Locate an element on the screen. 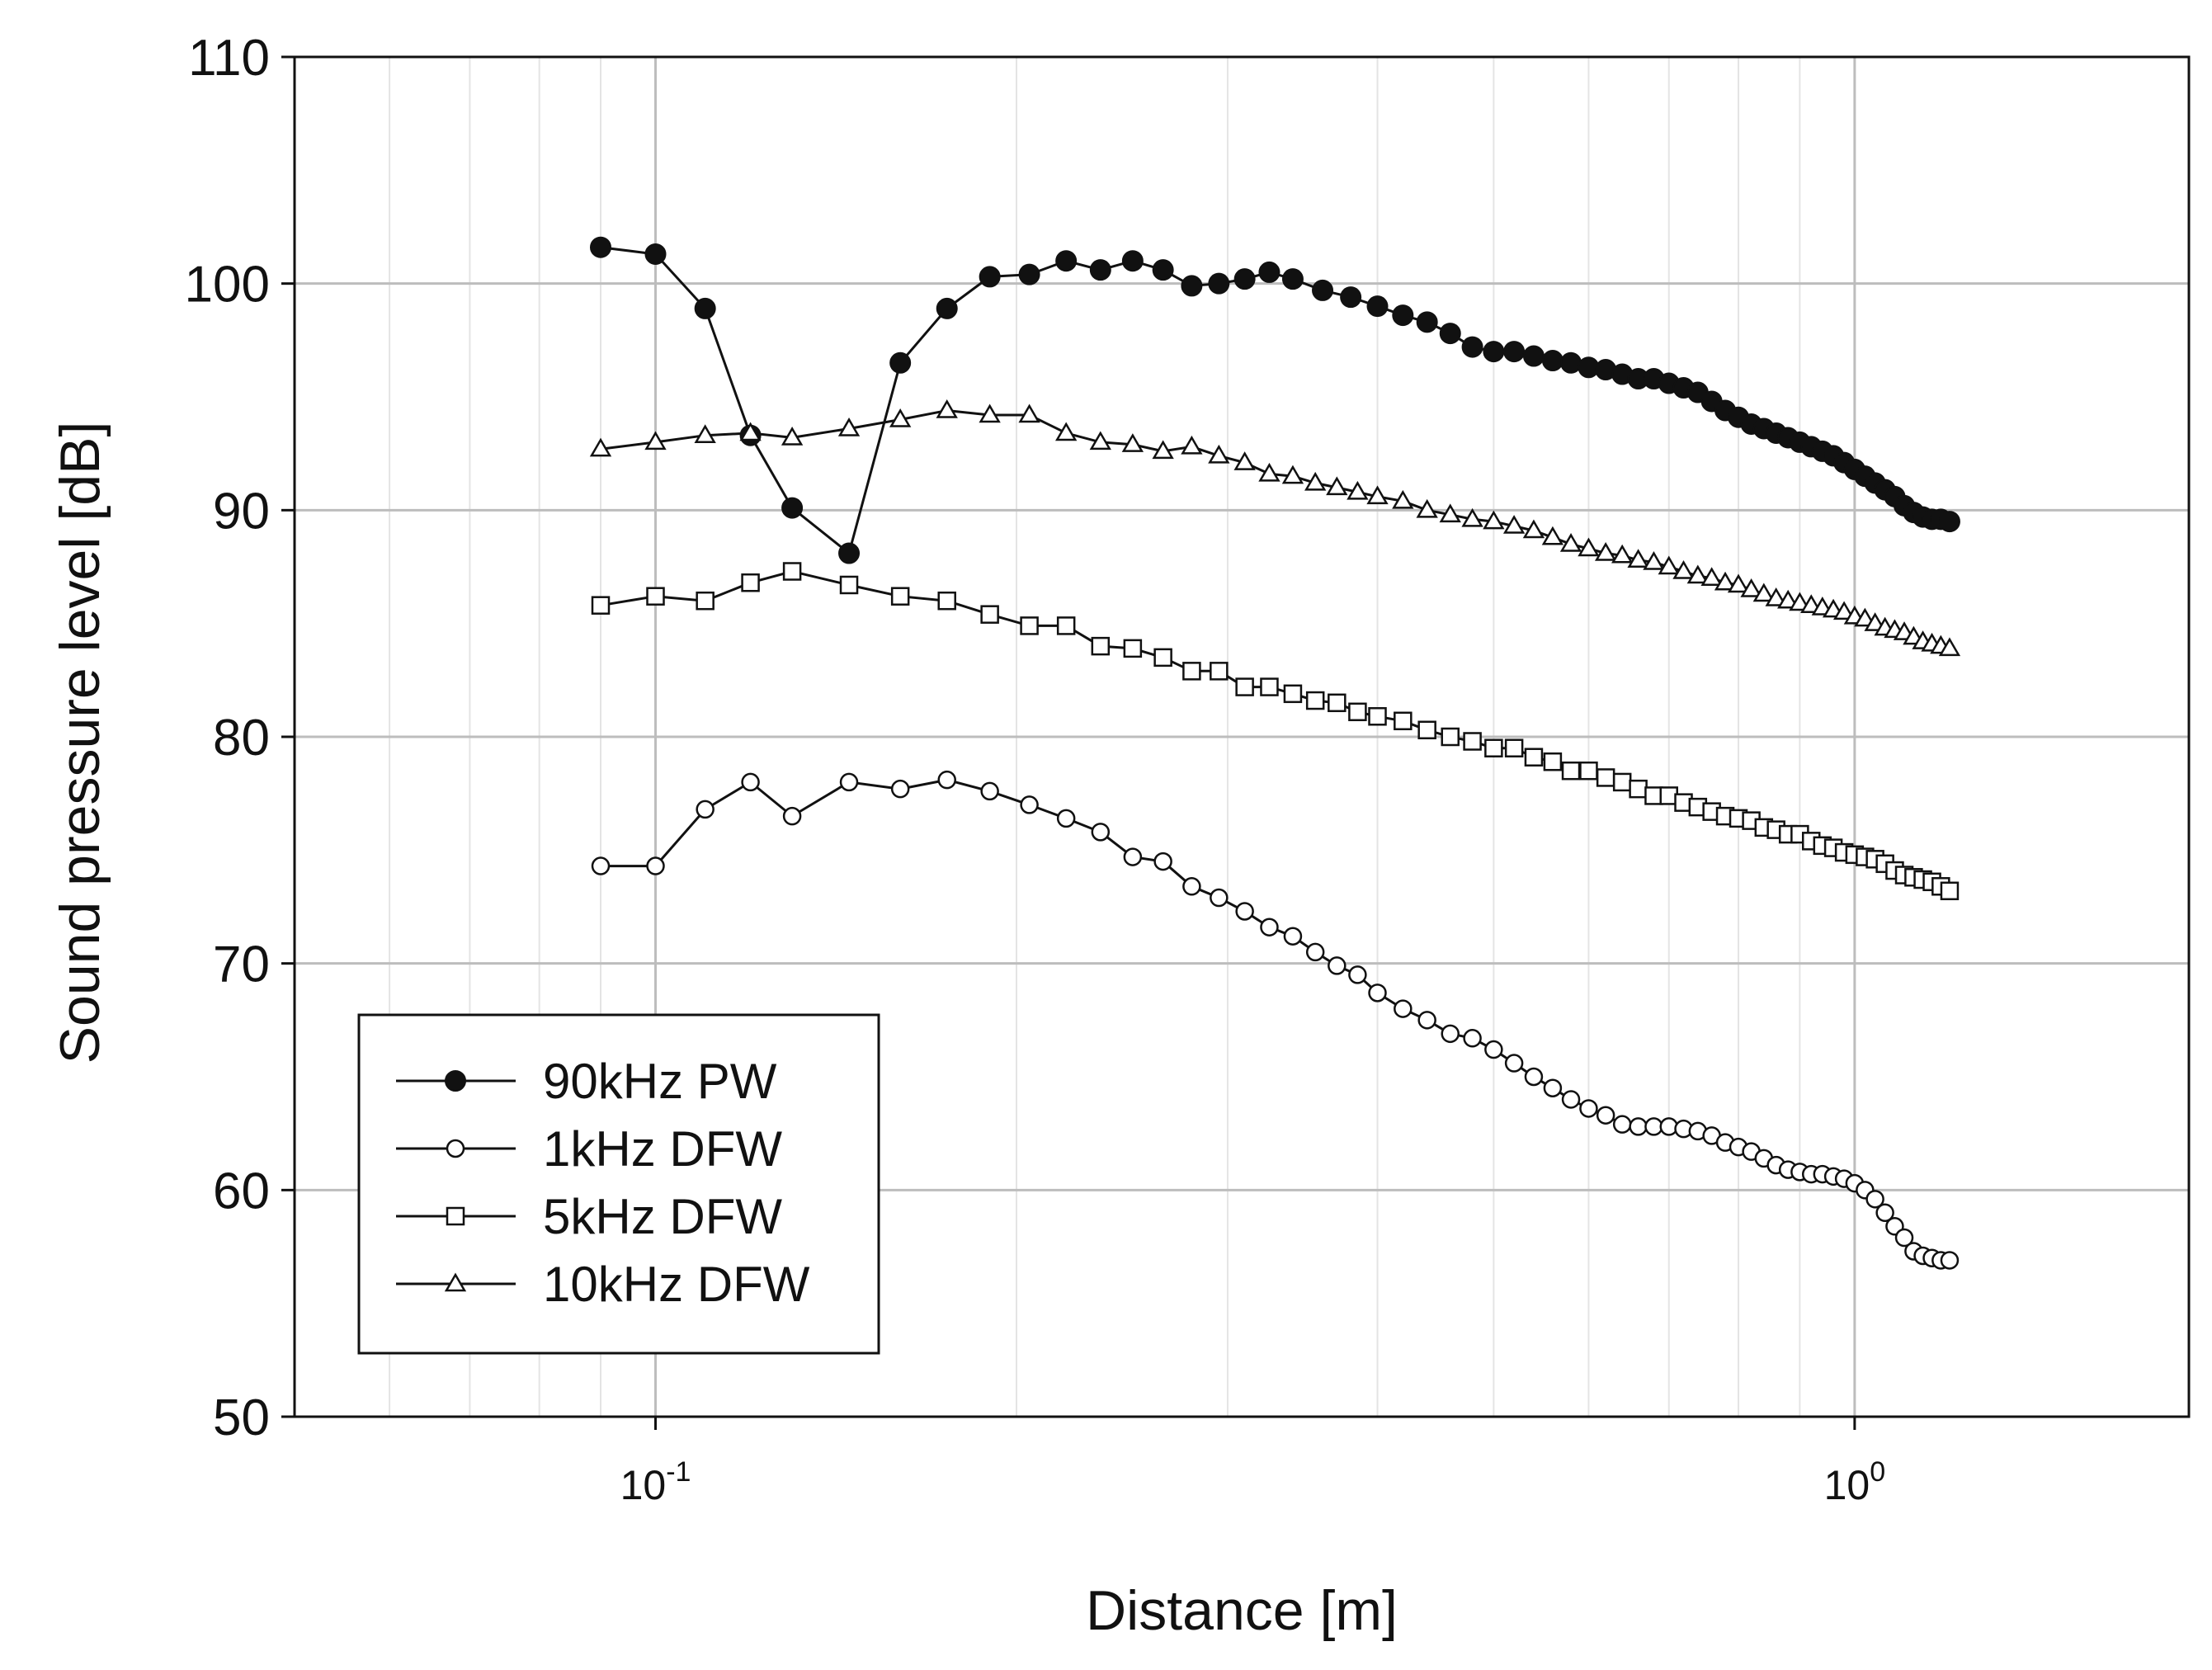 This screenshot has height=1670, width=2212. x-axis-label: Distance [m] is located at coordinates (1242, 1610).